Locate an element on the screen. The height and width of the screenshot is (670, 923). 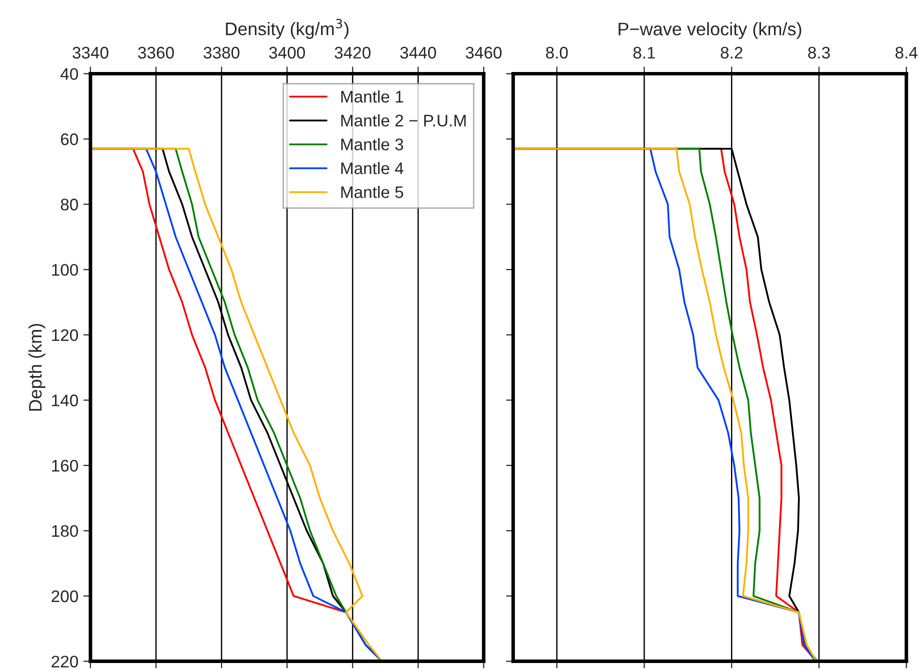
x-tick-label: 8.3 is located at coordinates (819, 52).